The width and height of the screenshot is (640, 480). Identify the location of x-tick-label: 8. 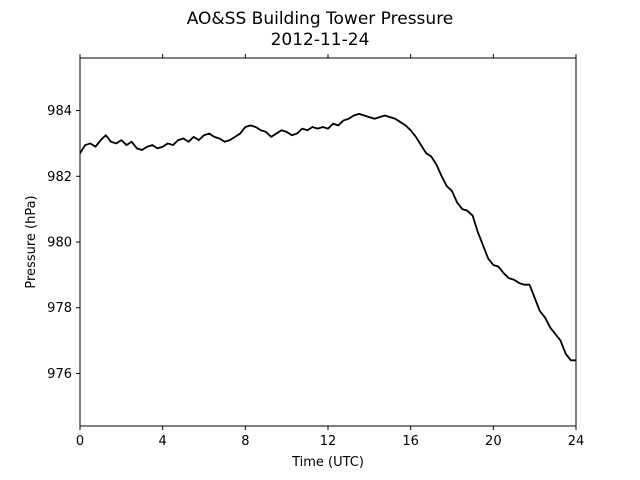
(245, 441).